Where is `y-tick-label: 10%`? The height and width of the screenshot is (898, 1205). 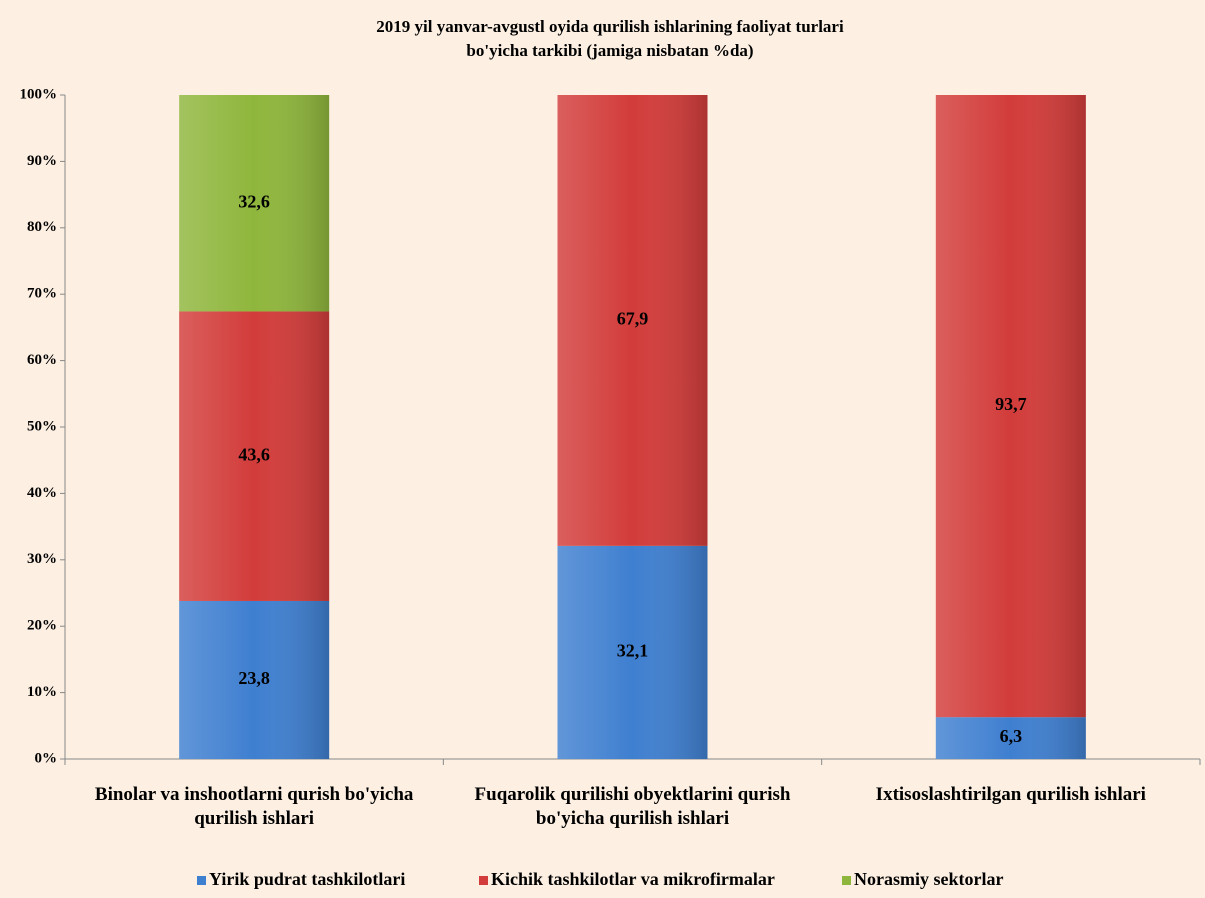
y-tick-label: 10% is located at coordinates (42, 692).